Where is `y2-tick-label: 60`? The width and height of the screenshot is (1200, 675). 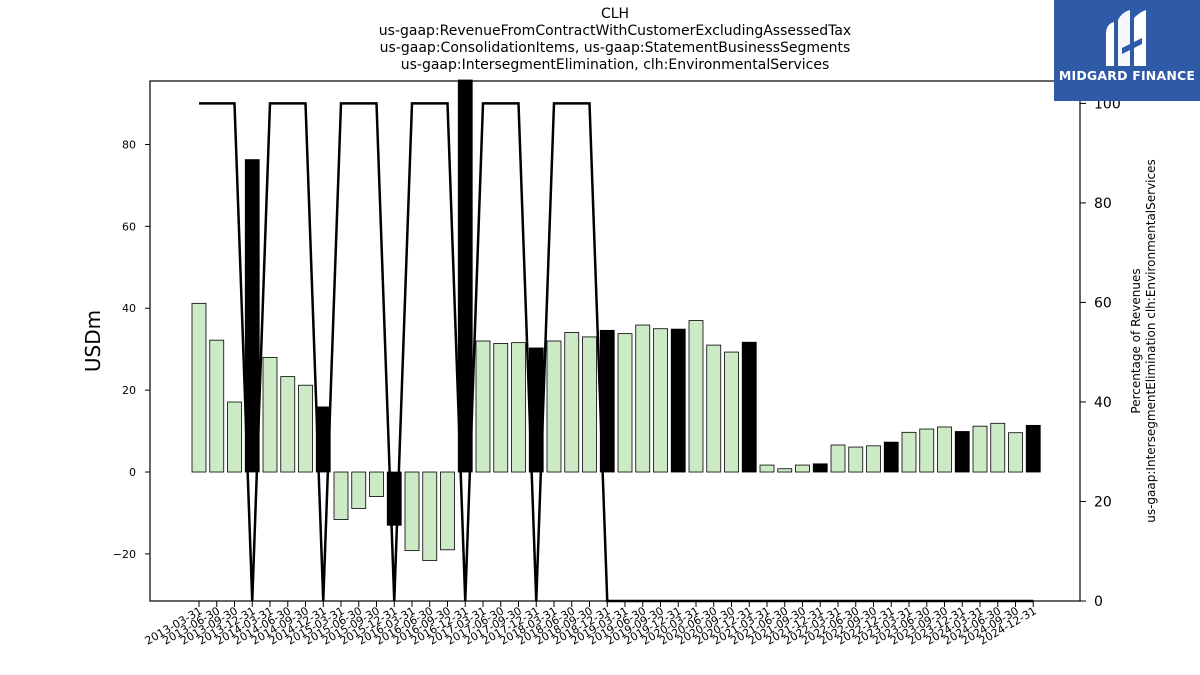
y2-tick-label: 60 is located at coordinates (1103, 303).